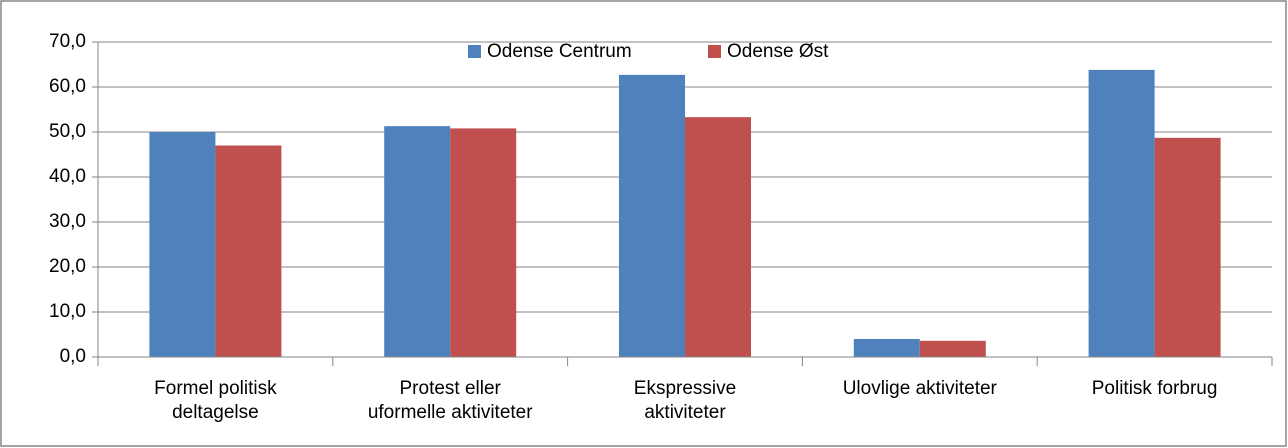 The image size is (1288, 448). What do you see at coordinates (67, 266) in the screenshot?
I see `y-tick-label: 20,0` at bounding box center [67, 266].